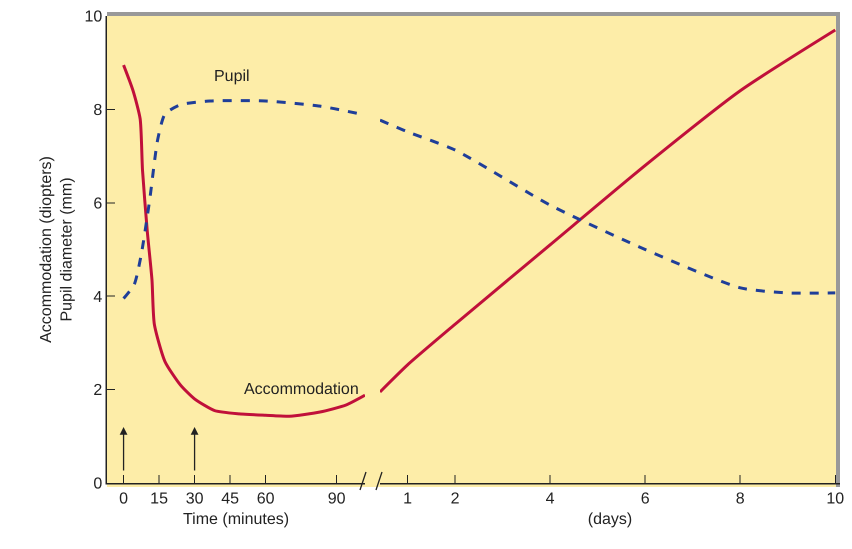  What do you see at coordinates (159, 499) in the screenshot?
I see `x-tick-label: 15` at bounding box center [159, 499].